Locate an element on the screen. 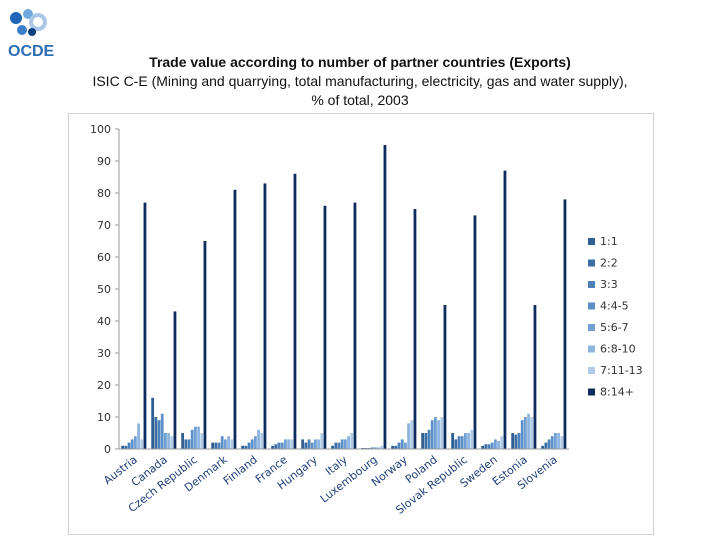 The image size is (720, 540). legend-label: 8:14+ is located at coordinates (617, 392).